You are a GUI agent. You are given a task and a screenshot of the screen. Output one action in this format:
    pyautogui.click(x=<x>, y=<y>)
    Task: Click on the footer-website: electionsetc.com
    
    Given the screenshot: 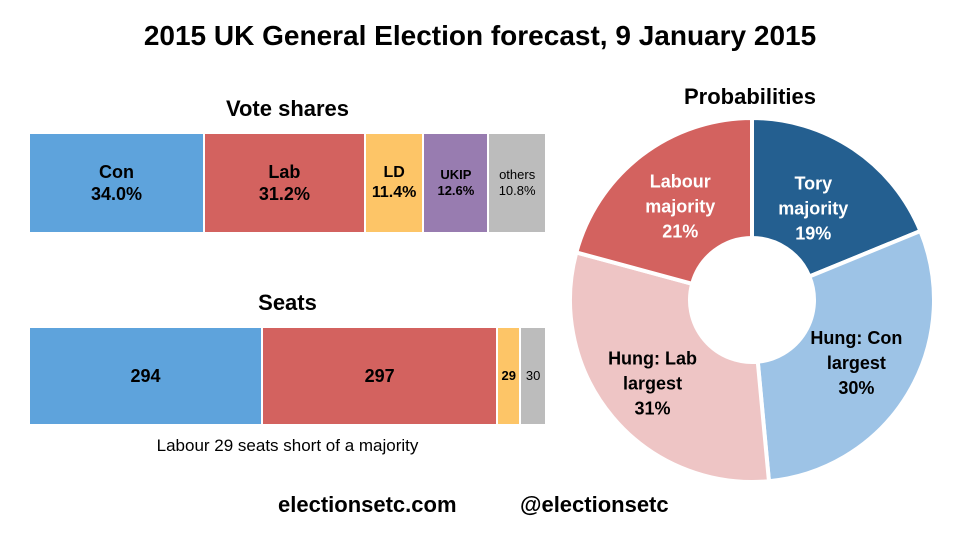 What is the action you would take?
    pyautogui.click(x=367, y=504)
    